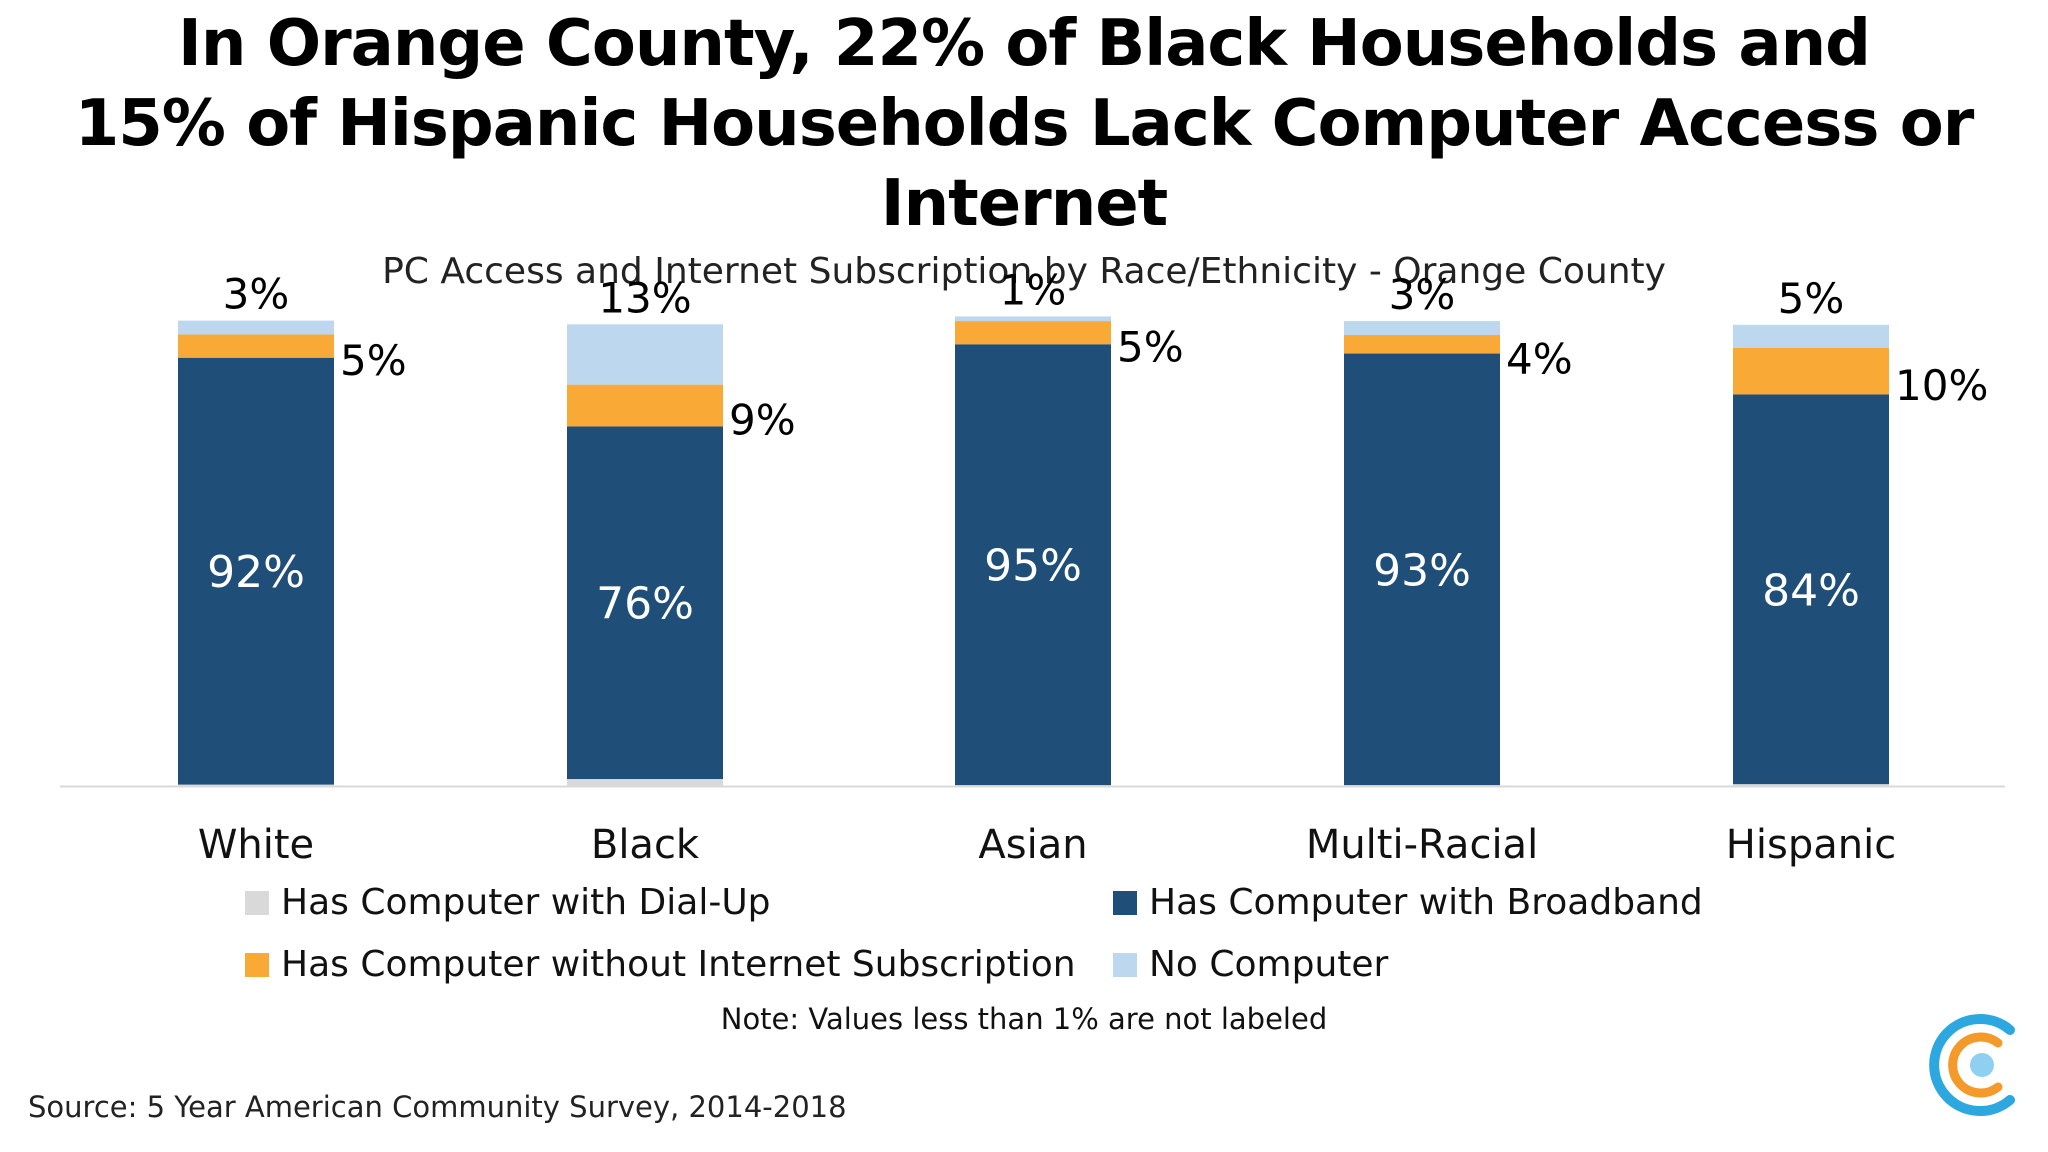 The height and width of the screenshot is (1152, 2048). I want to click on legend-swatch-broadband, so click(1125, 902).